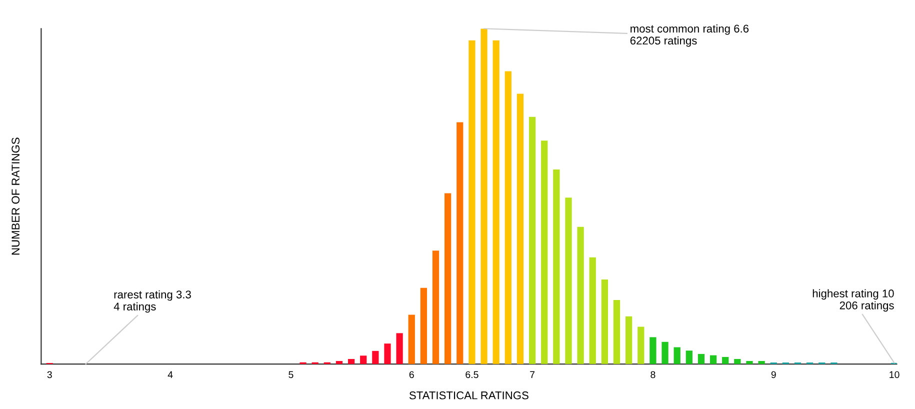 This screenshot has width=915, height=409. Describe the element at coordinates (170, 374) in the screenshot. I see `x-tick-label: 4` at that location.